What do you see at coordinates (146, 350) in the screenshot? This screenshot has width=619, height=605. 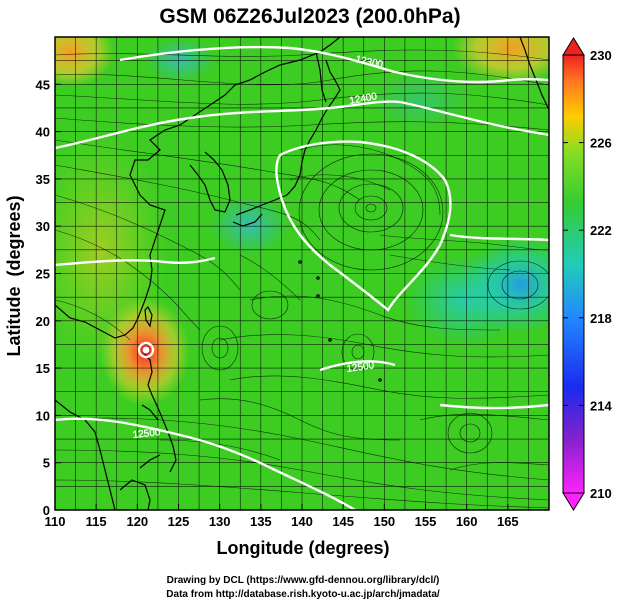 I see `typhoon-center-icon` at bounding box center [146, 350].